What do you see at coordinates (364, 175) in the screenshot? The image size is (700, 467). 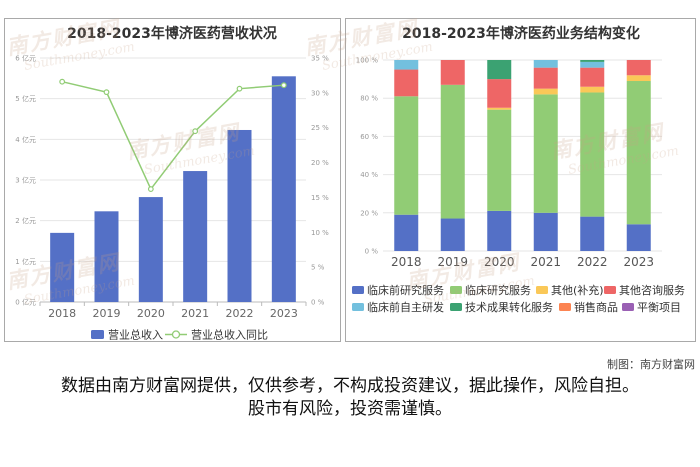 I see `tick-value: 40` at bounding box center [364, 175].